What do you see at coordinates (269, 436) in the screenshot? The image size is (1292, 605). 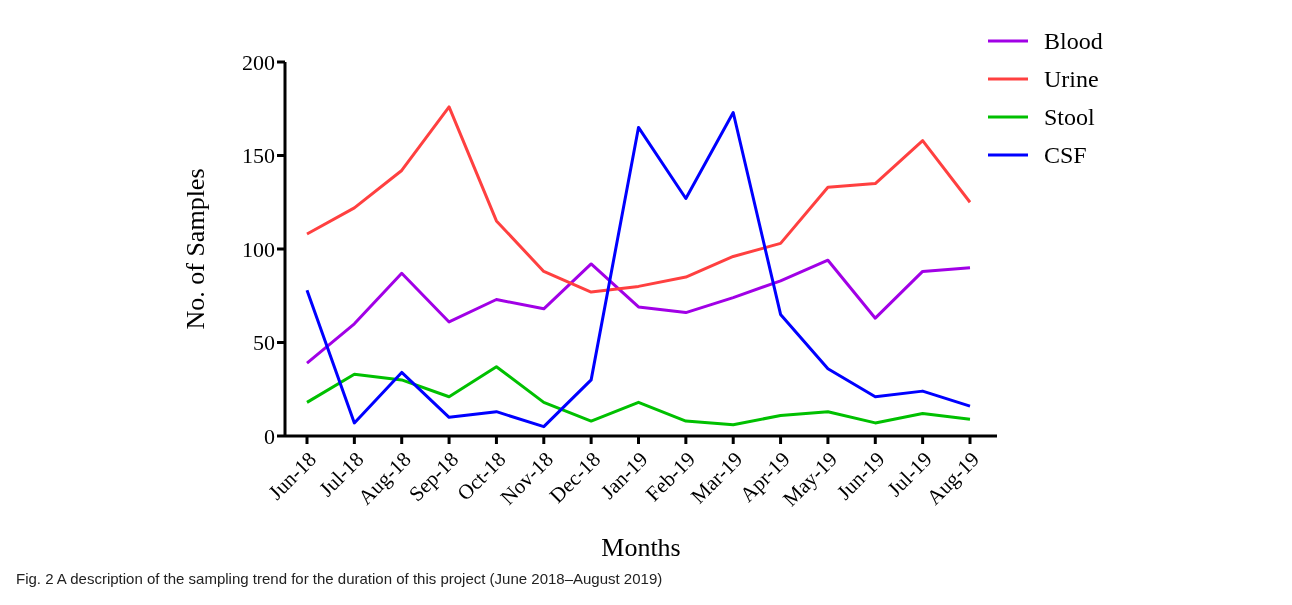 I see `y-tick-label: 0` at bounding box center [269, 436].